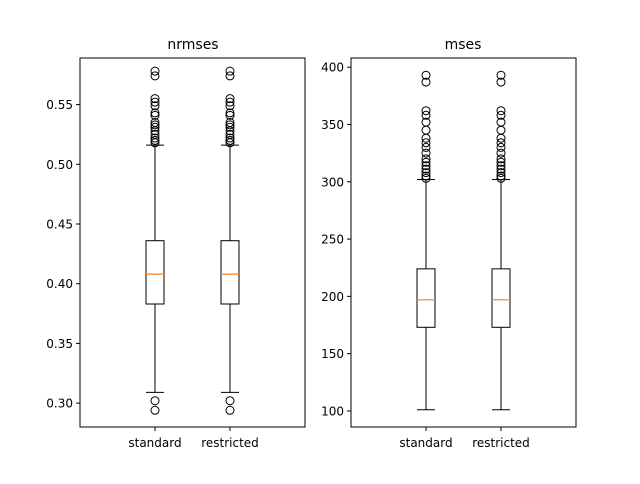 The width and height of the screenshot is (640, 484). Describe the element at coordinates (332, 125) in the screenshot. I see `y-tick-label: 350` at that location.